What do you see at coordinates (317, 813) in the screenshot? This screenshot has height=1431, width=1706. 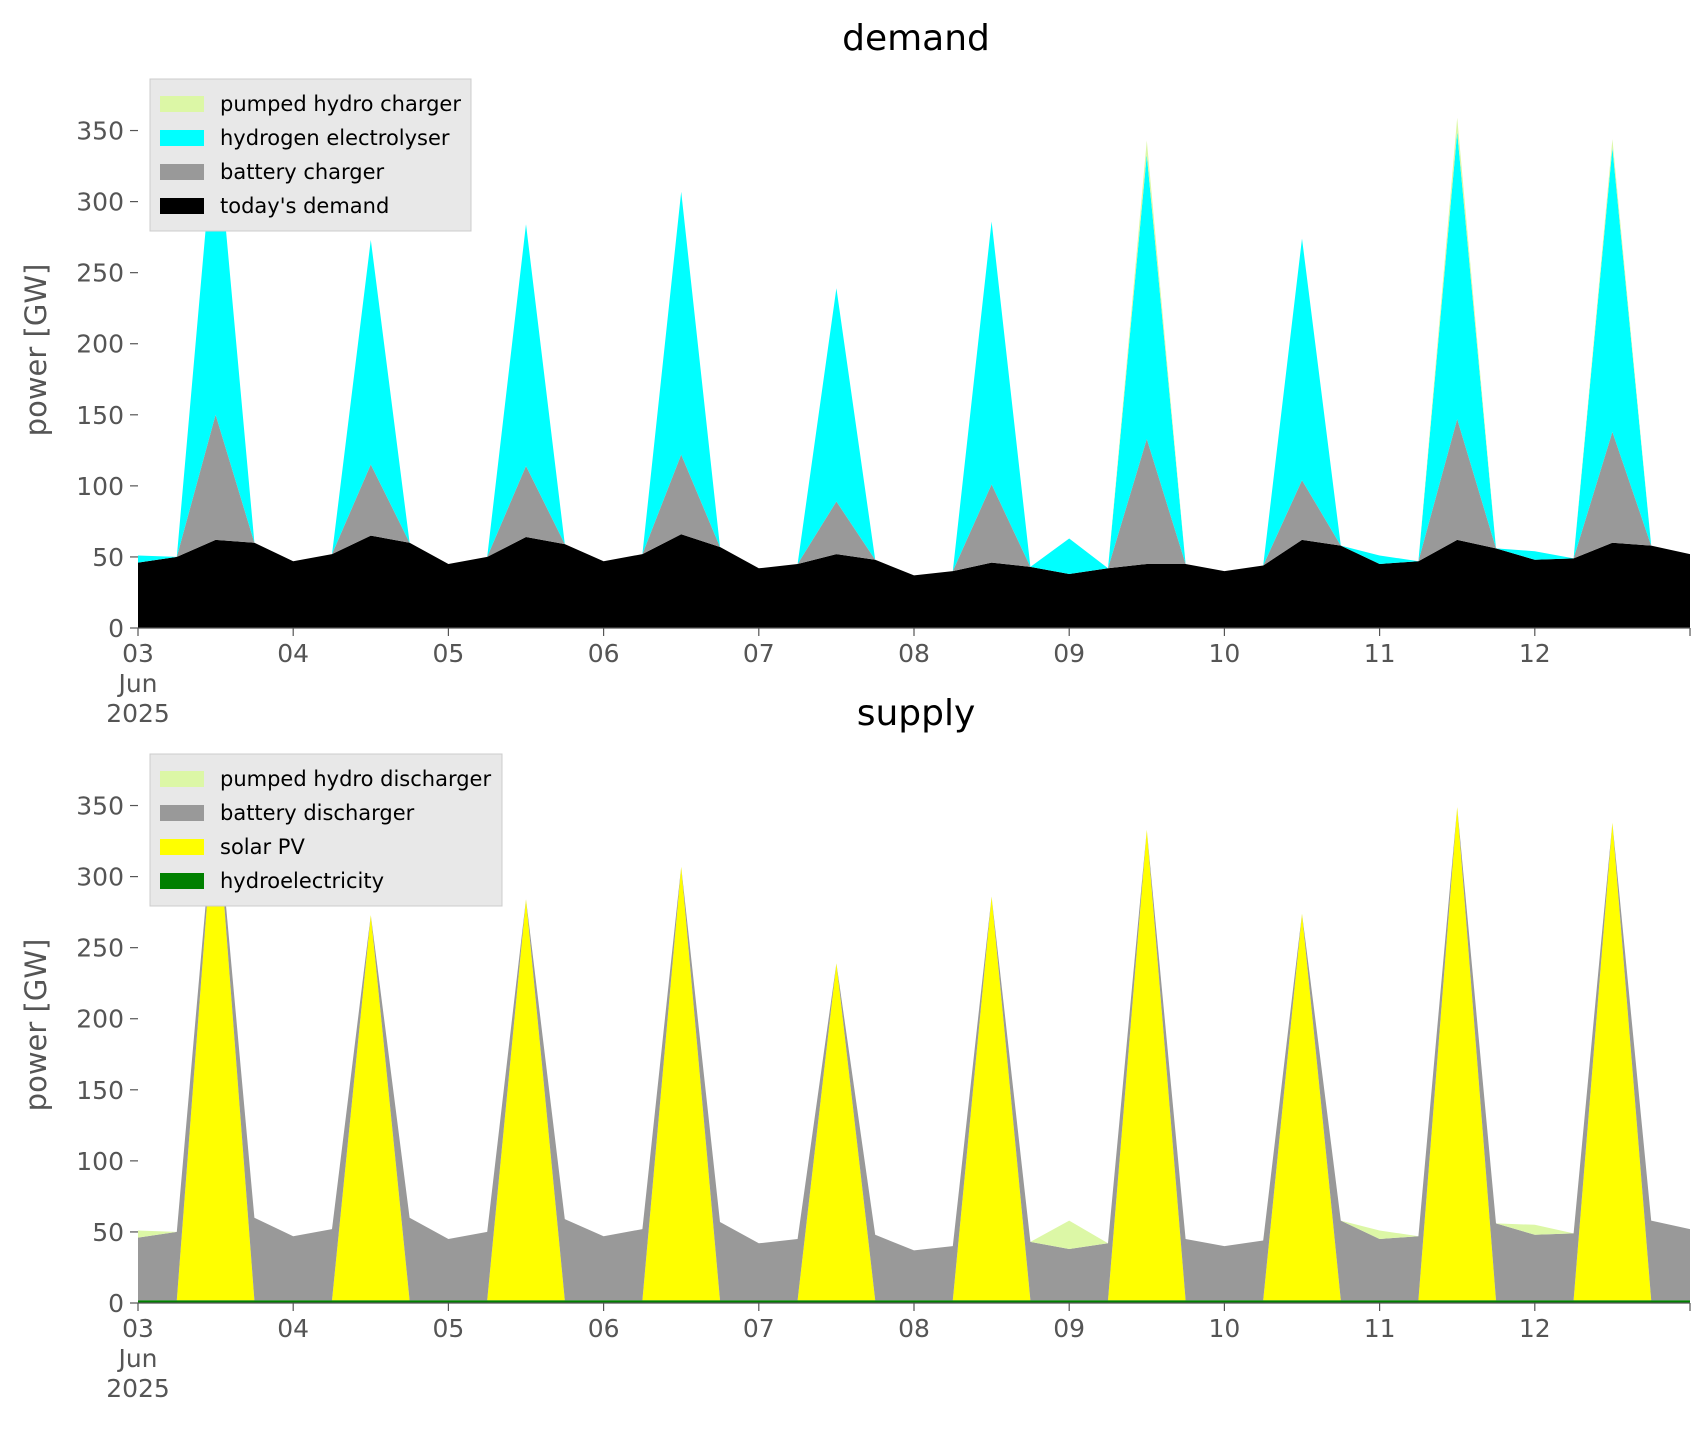 I see `legend-label: battery discharger` at bounding box center [317, 813].